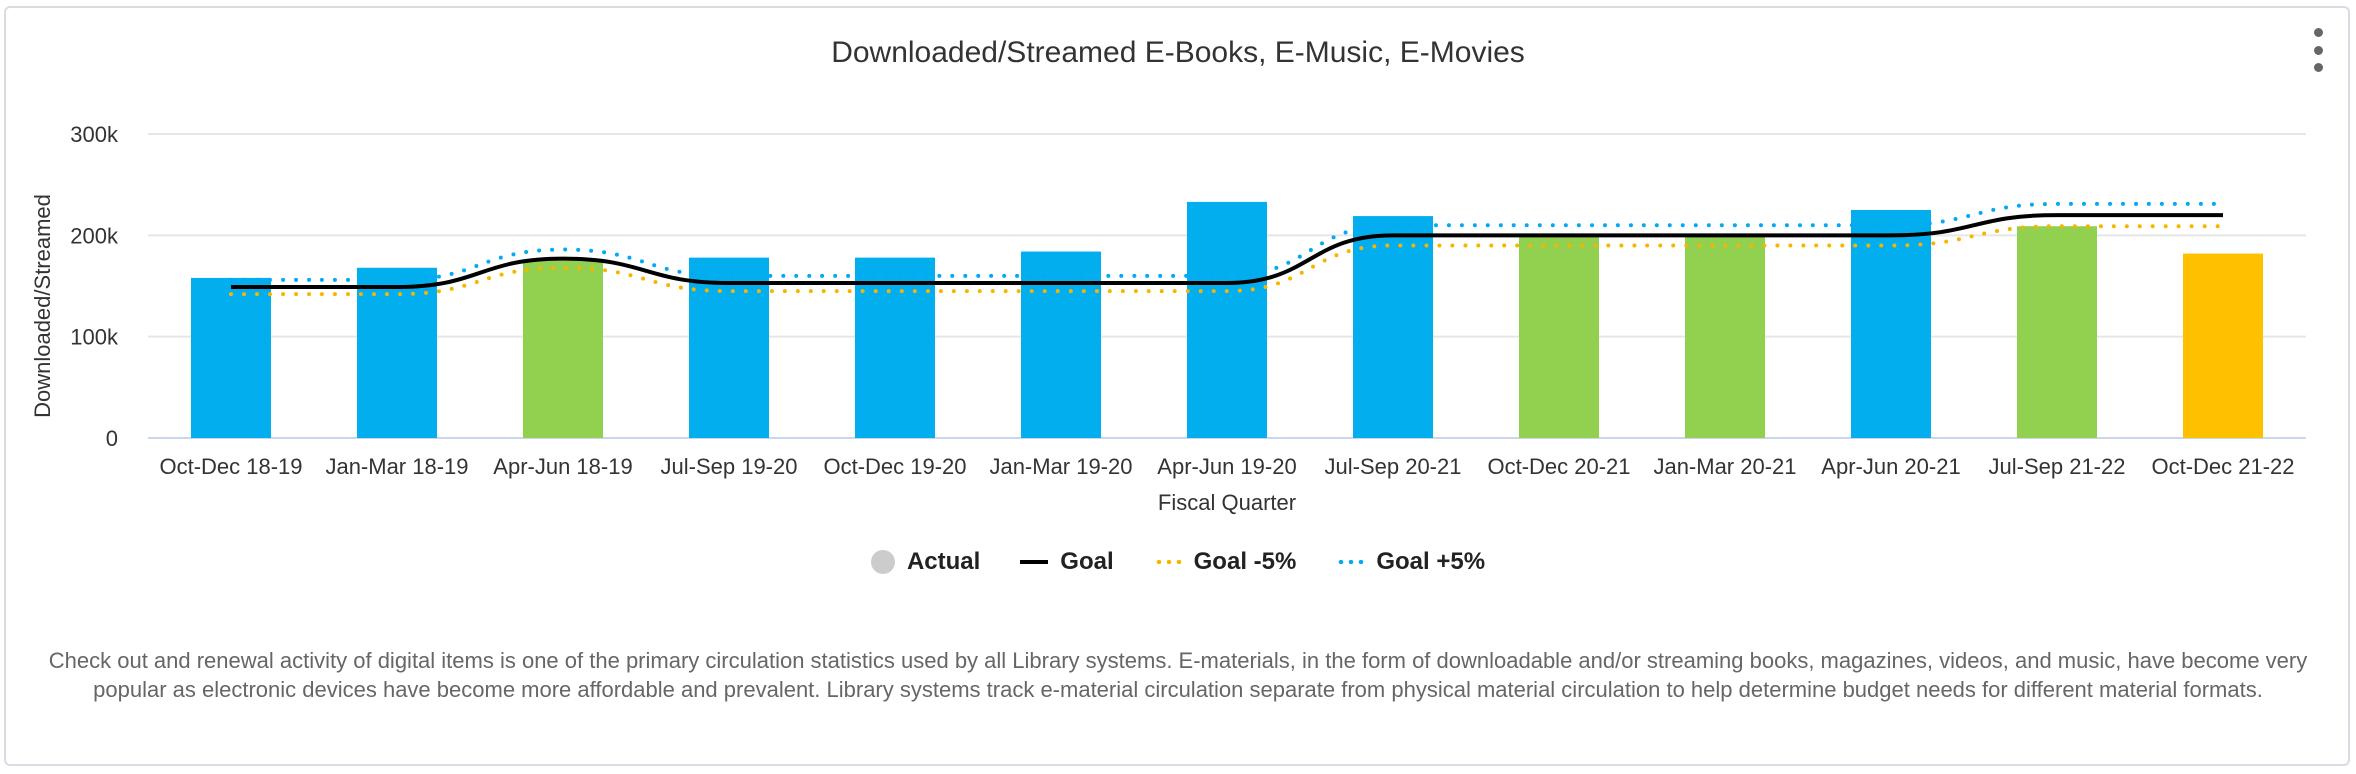 The width and height of the screenshot is (2356, 774). Describe the element at coordinates (94, 337) in the screenshot. I see `y-tick-label: 100k` at that location.